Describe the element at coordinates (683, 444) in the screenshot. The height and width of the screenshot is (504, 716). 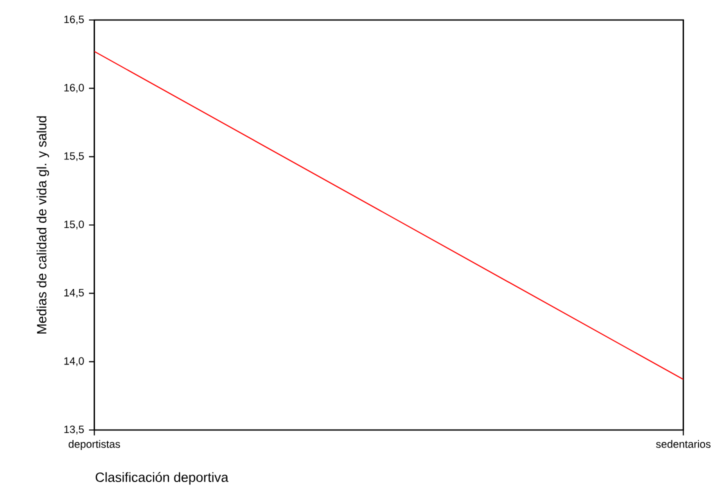
I see `x-tick-label: sedentarios` at that location.